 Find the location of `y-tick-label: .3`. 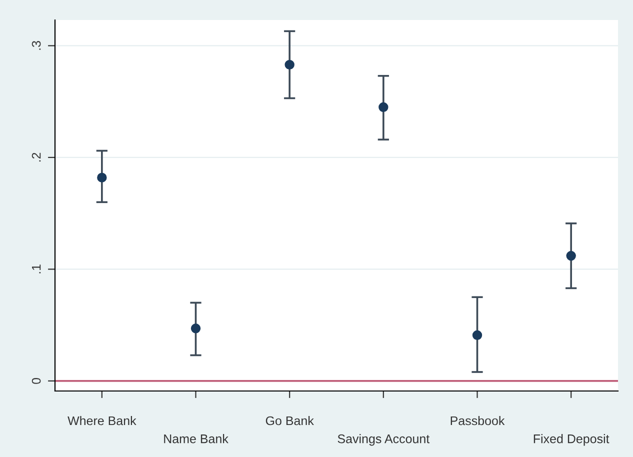

y-tick-label: .3 is located at coordinates (36, 45).